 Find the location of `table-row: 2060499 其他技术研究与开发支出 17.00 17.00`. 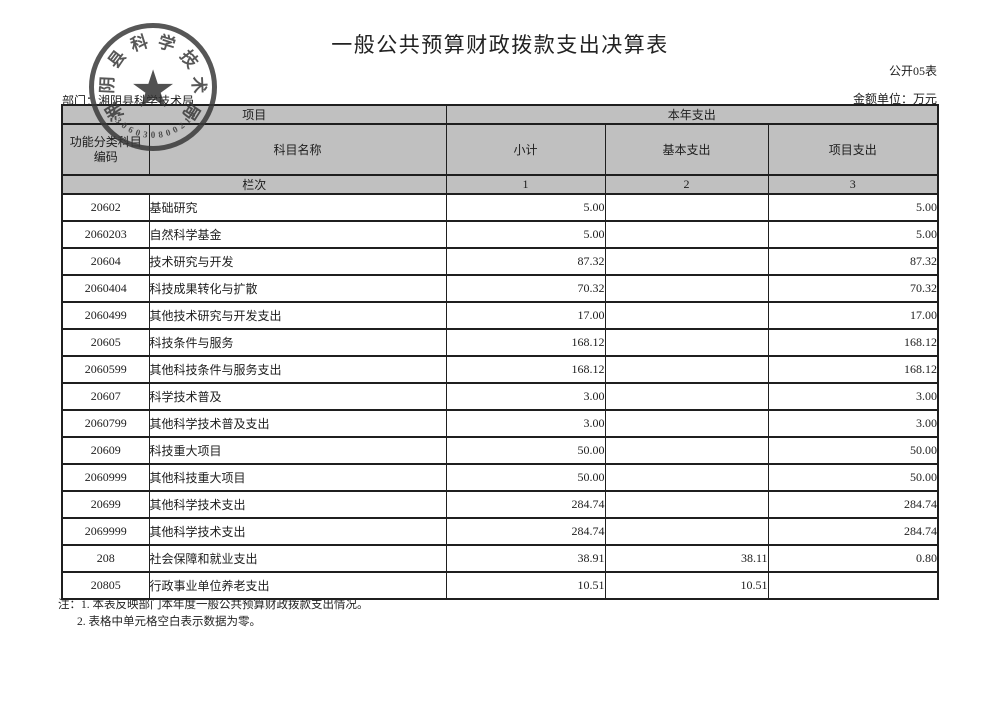

table-row: 2060499 其他技术研究与开发支出 17.00 17.00 is located at coordinates (500, 315).